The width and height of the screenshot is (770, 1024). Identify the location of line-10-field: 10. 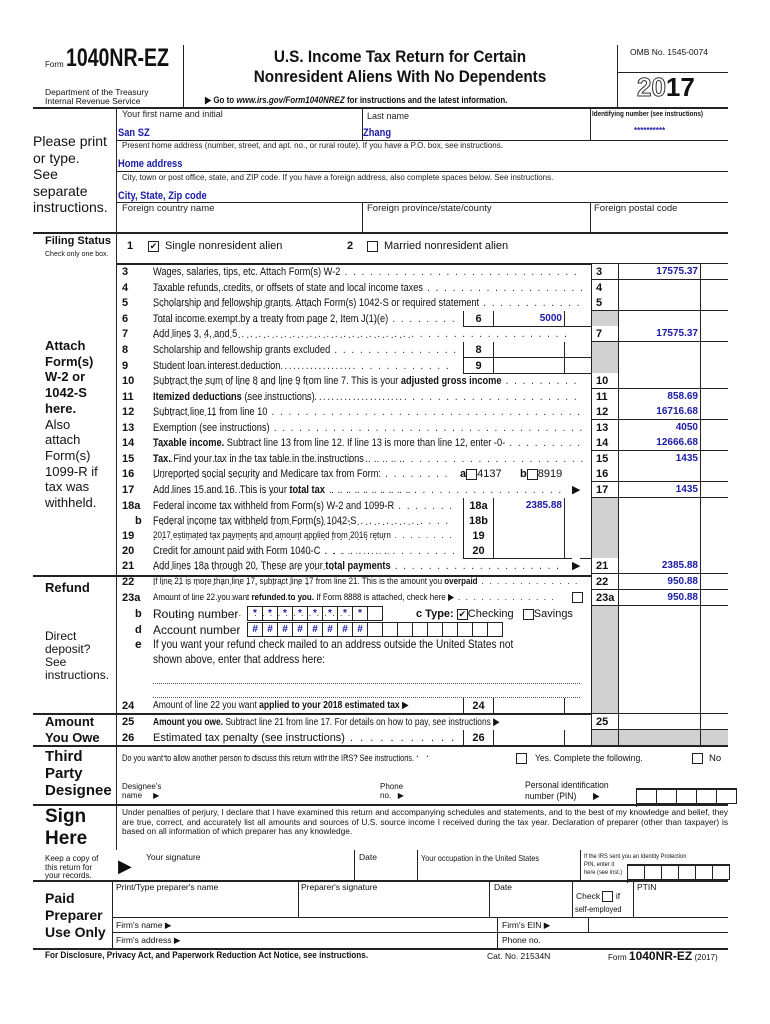
(659, 381).